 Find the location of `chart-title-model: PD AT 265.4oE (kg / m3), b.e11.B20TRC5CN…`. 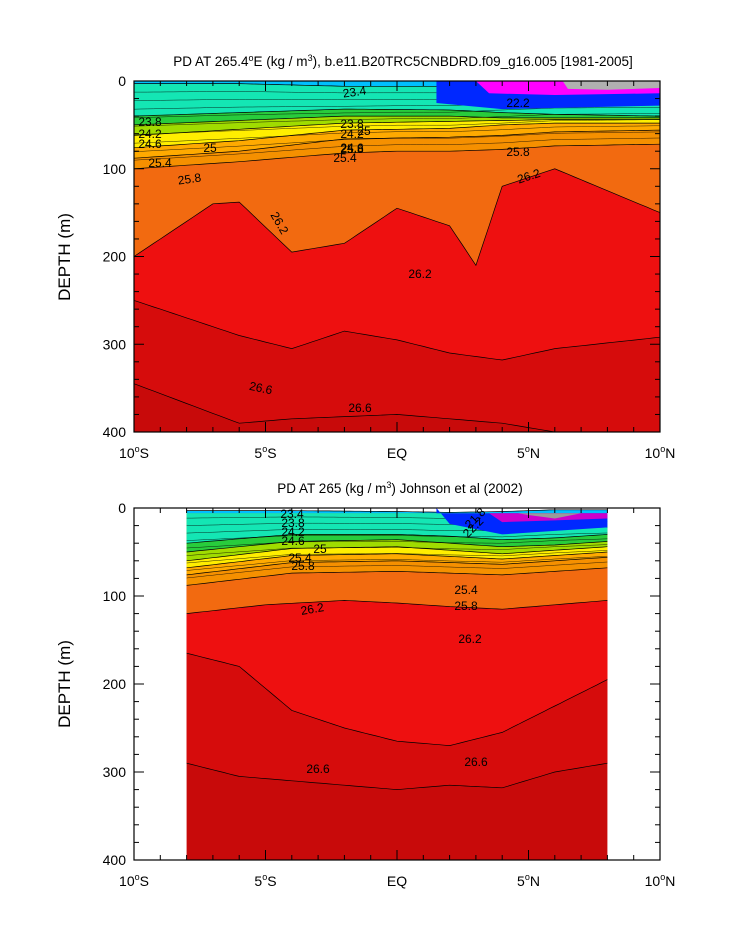

chart-title-model: PD AT 265.4oE (kg / m3), b.e11.B20TRC5CN… is located at coordinates (403, 61).